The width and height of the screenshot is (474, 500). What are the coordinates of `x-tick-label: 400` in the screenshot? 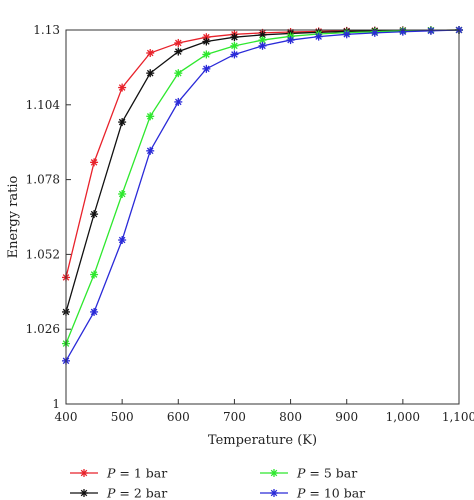 It's located at (66, 417).